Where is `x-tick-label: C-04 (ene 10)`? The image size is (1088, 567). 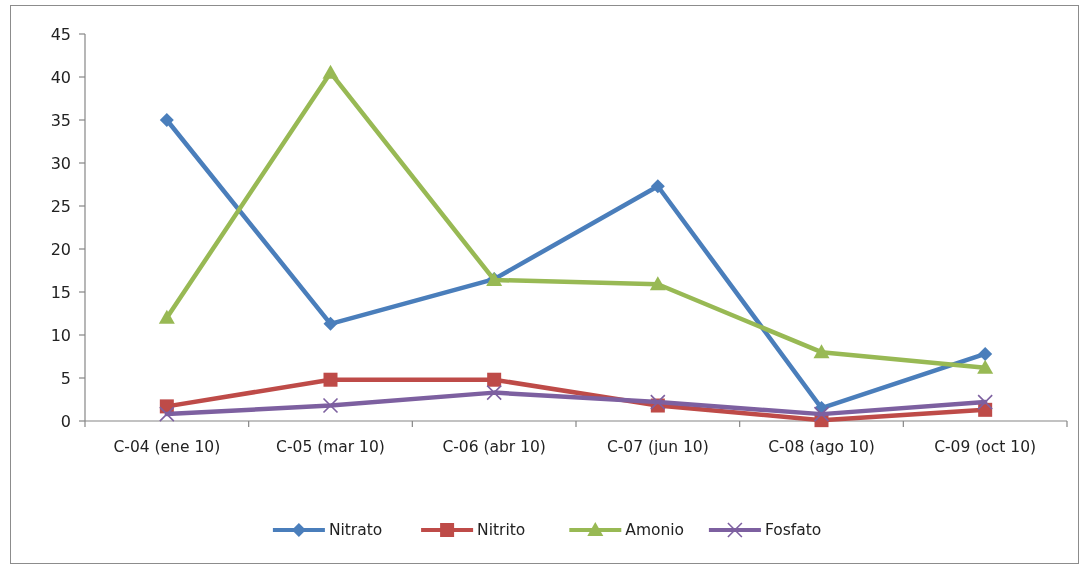 x-tick-label: C-04 (ene 10) is located at coordinates (167, 447).